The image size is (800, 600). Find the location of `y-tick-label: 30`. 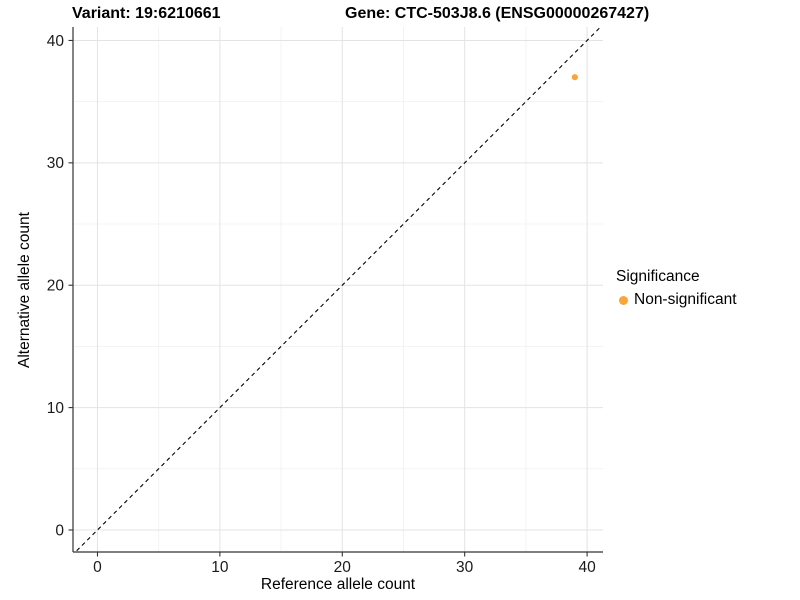

y-tick-label: 30 is located at coordinates (56, 163).